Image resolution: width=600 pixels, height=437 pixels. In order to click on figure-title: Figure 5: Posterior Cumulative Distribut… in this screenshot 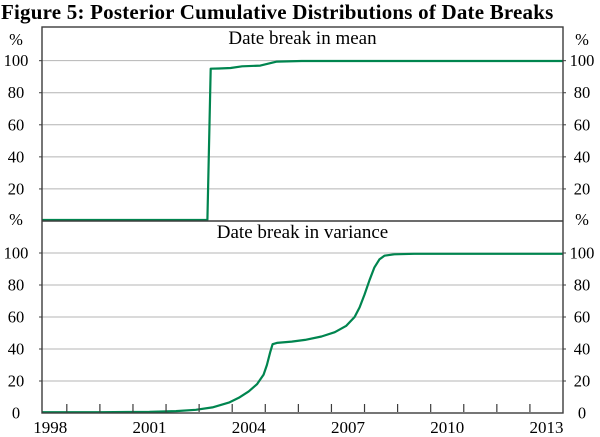, I will do `click(277, 12)`.